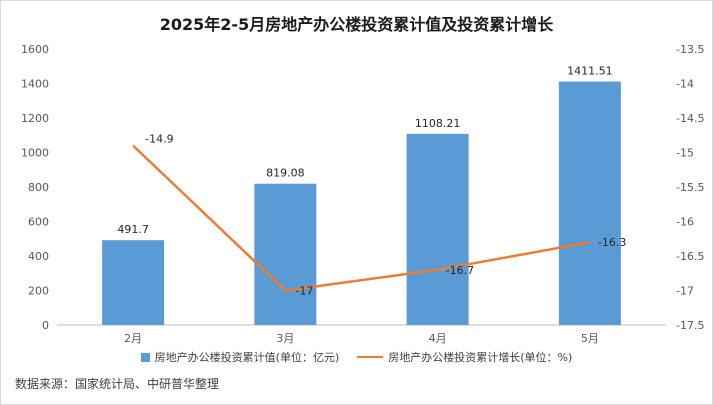  I want to click on bar-value-label: 491.7, so click(133, 229).